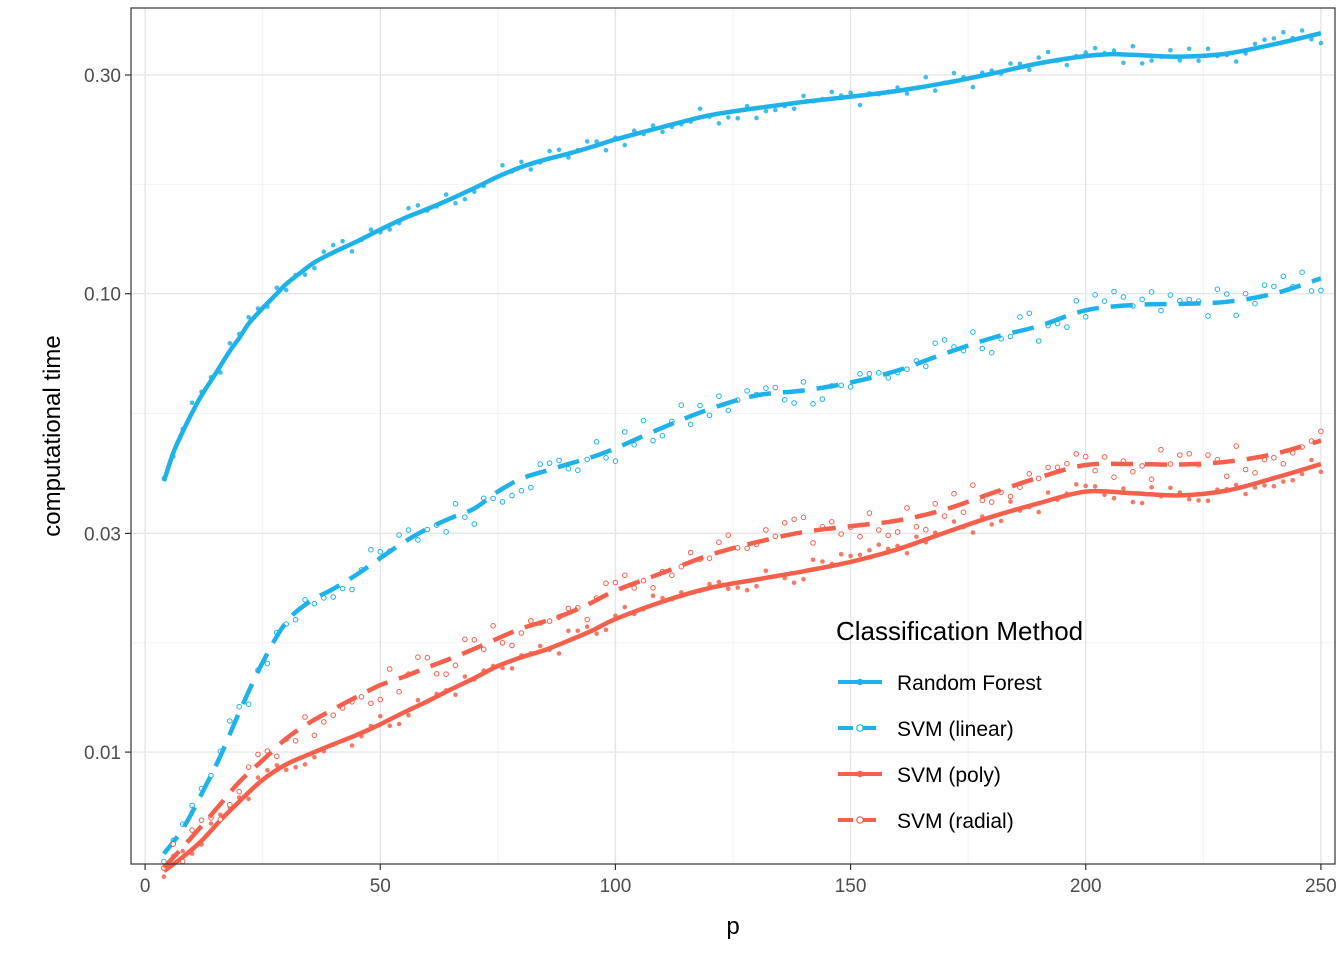  I want to click on legend-label: Random Forest, so click(969, 683).